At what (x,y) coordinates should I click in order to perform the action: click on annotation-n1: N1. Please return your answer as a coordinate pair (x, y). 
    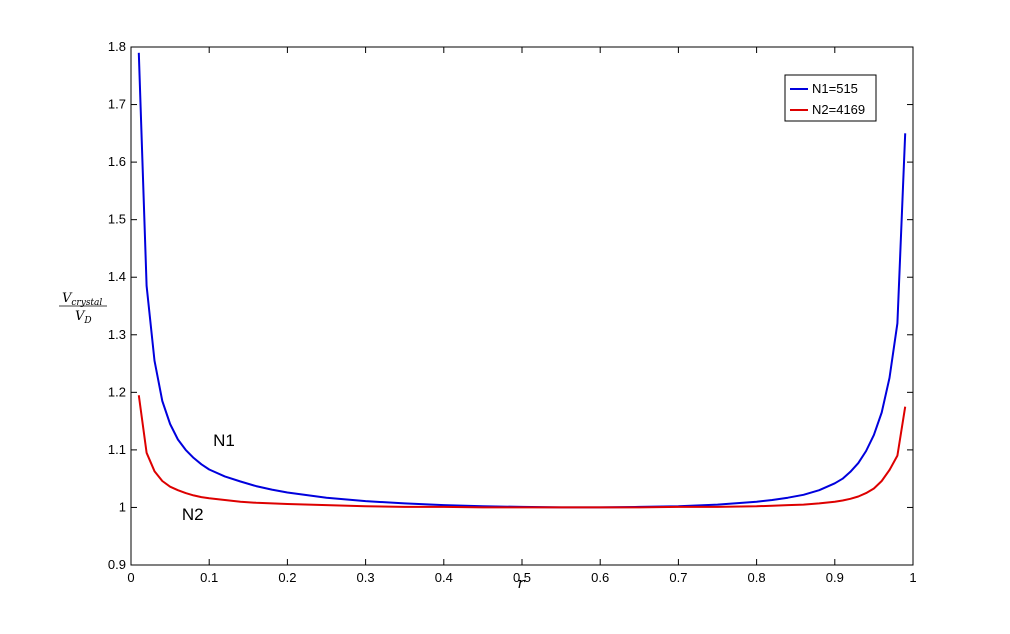
    Looking at the image, I should click on (224, 440).